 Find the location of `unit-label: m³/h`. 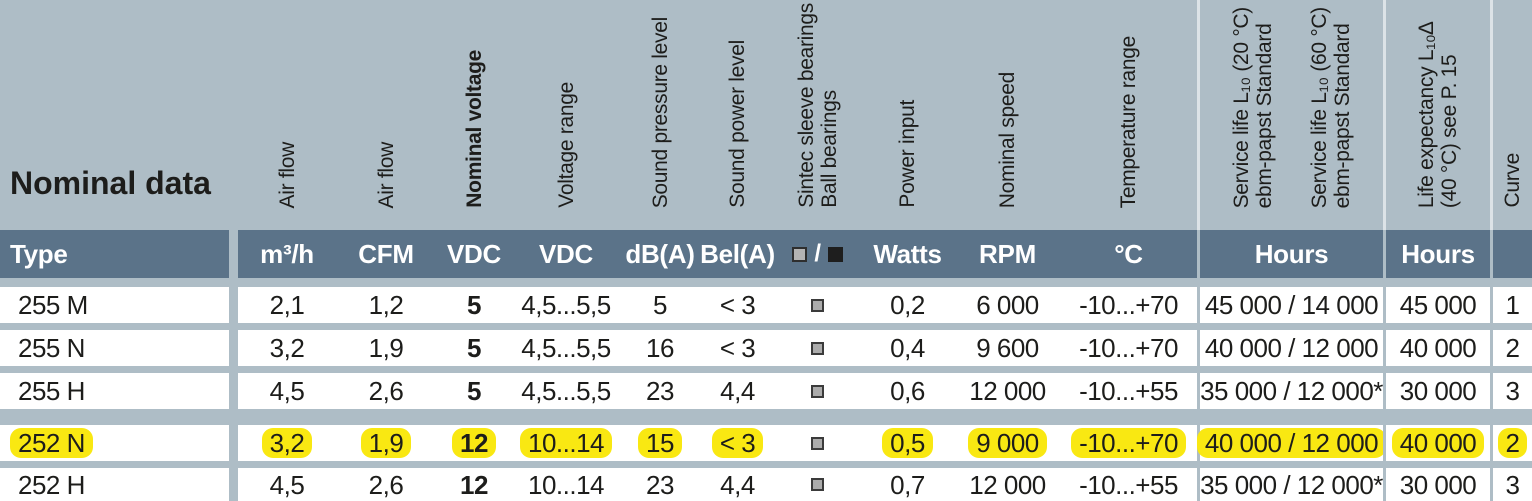

unit-label: m³/h is located at coordinates (287, 253).